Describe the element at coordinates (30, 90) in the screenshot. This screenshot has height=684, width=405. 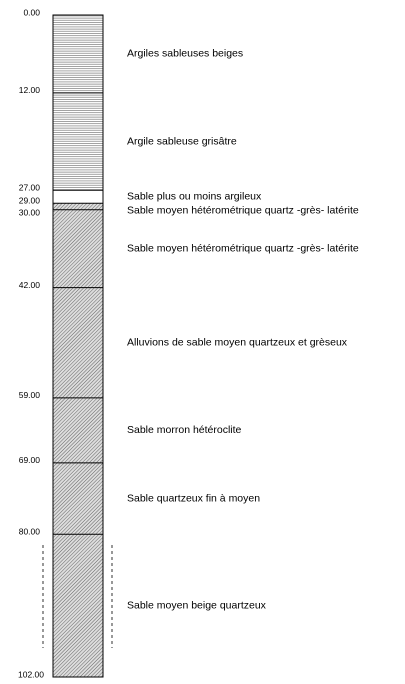
I see `depth-label: 12.00` at that location.